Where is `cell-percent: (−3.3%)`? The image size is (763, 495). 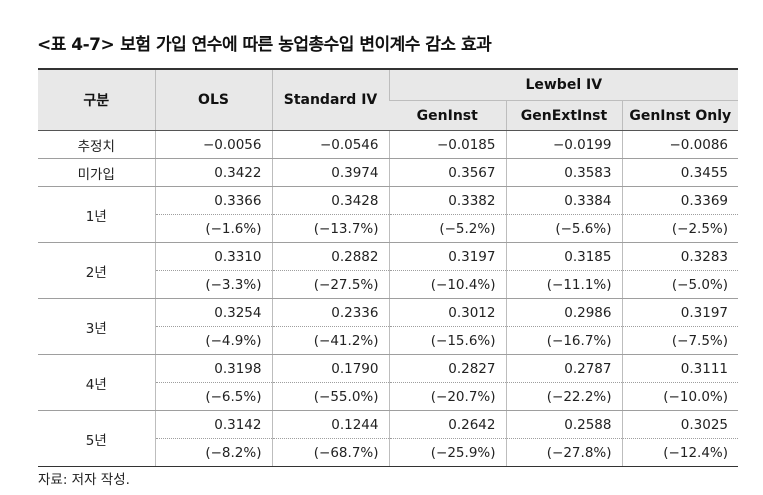 cell-percent: (−3.3%) is located at coordinates (213, 284).